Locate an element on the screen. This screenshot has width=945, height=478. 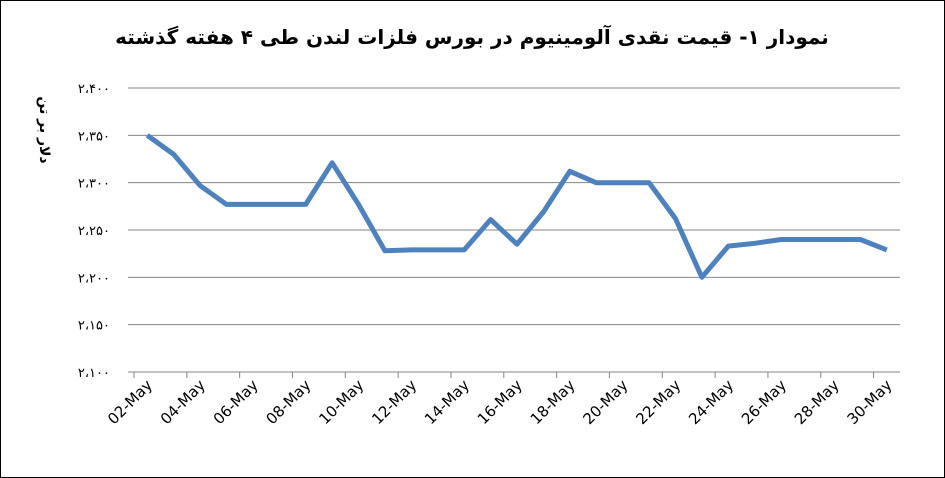
y-tick-label: ۲،۳۵۰ is located at coordinates (94, 136).